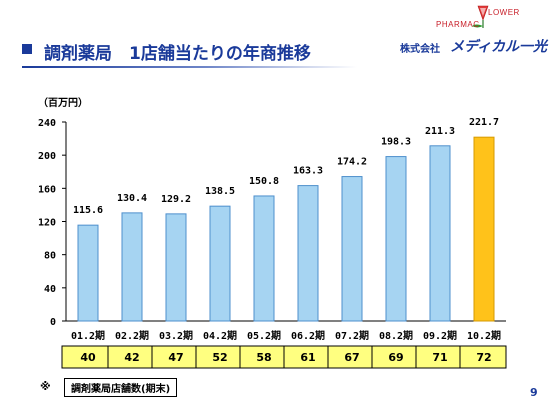 The image size is (560, 420). Describe the element at coordinates (484, 122) in the screenshot. I see `value-label: 221.7` at that location.